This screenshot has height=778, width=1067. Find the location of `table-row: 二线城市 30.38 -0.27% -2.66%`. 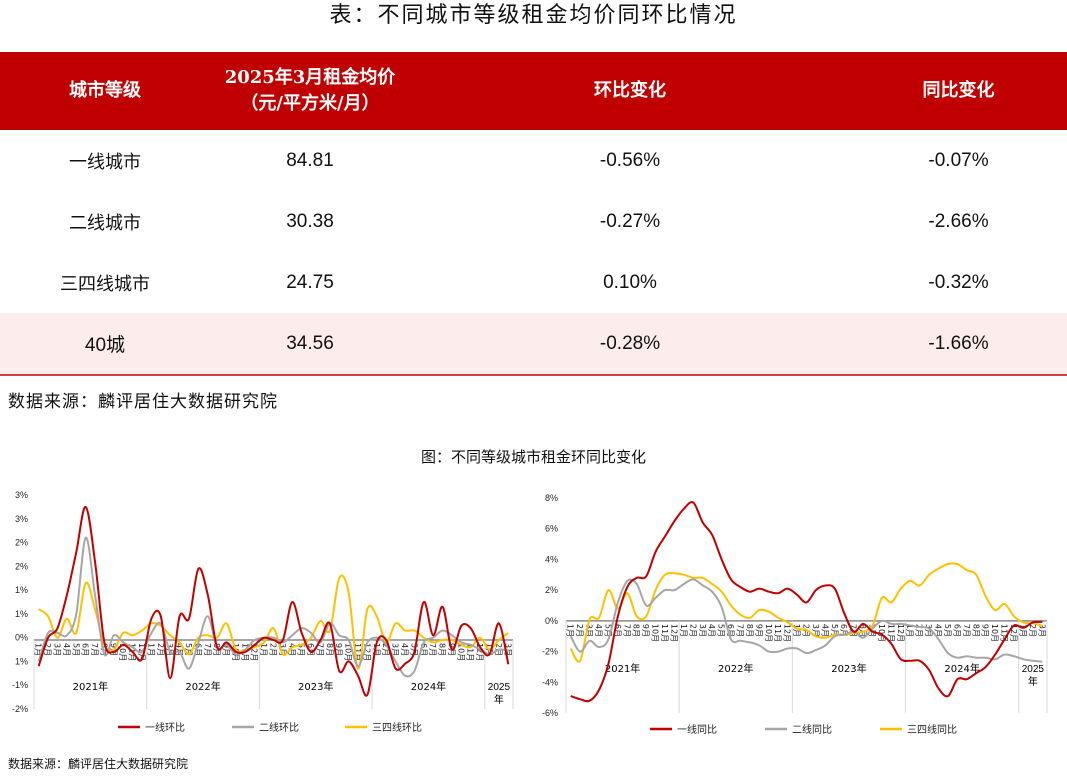

table-row: 二线城市 30.38 -0.27% -2.66% is located at coordinates (533, 221).